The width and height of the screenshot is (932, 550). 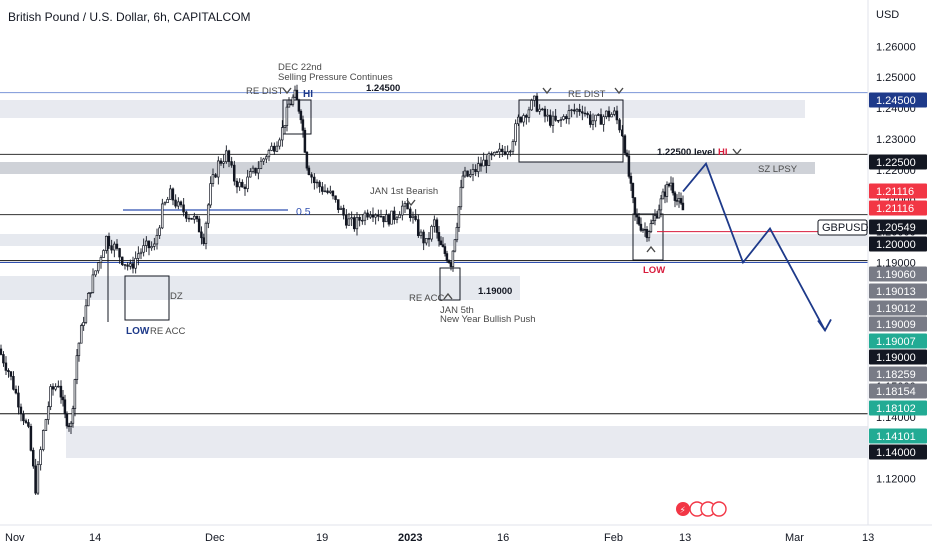 What do you see at coordinates (450, 284) in the screenshot?
I see `box-re-acc` at bounding box center [450, 284].